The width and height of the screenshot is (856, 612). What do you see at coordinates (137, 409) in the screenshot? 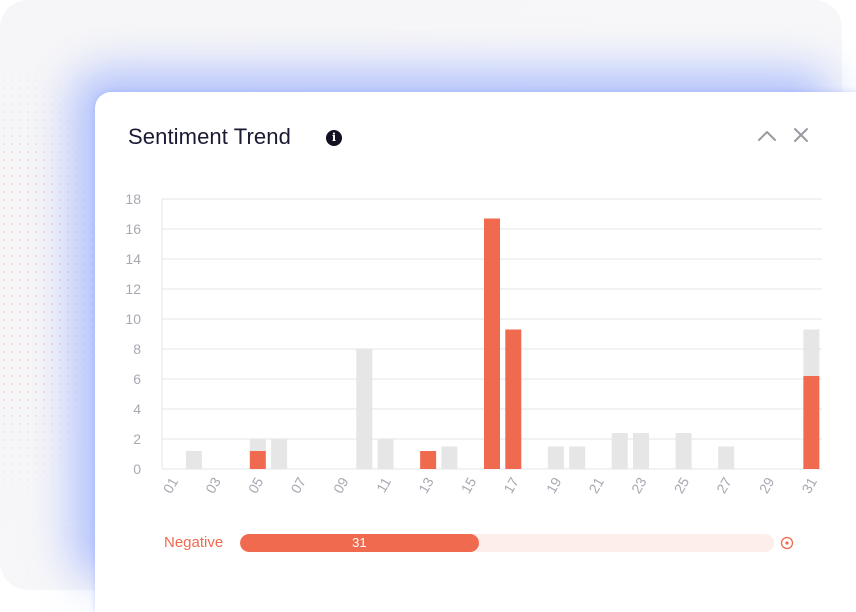
I see `y-tick-label: 4` at bounding box center [137, 409].